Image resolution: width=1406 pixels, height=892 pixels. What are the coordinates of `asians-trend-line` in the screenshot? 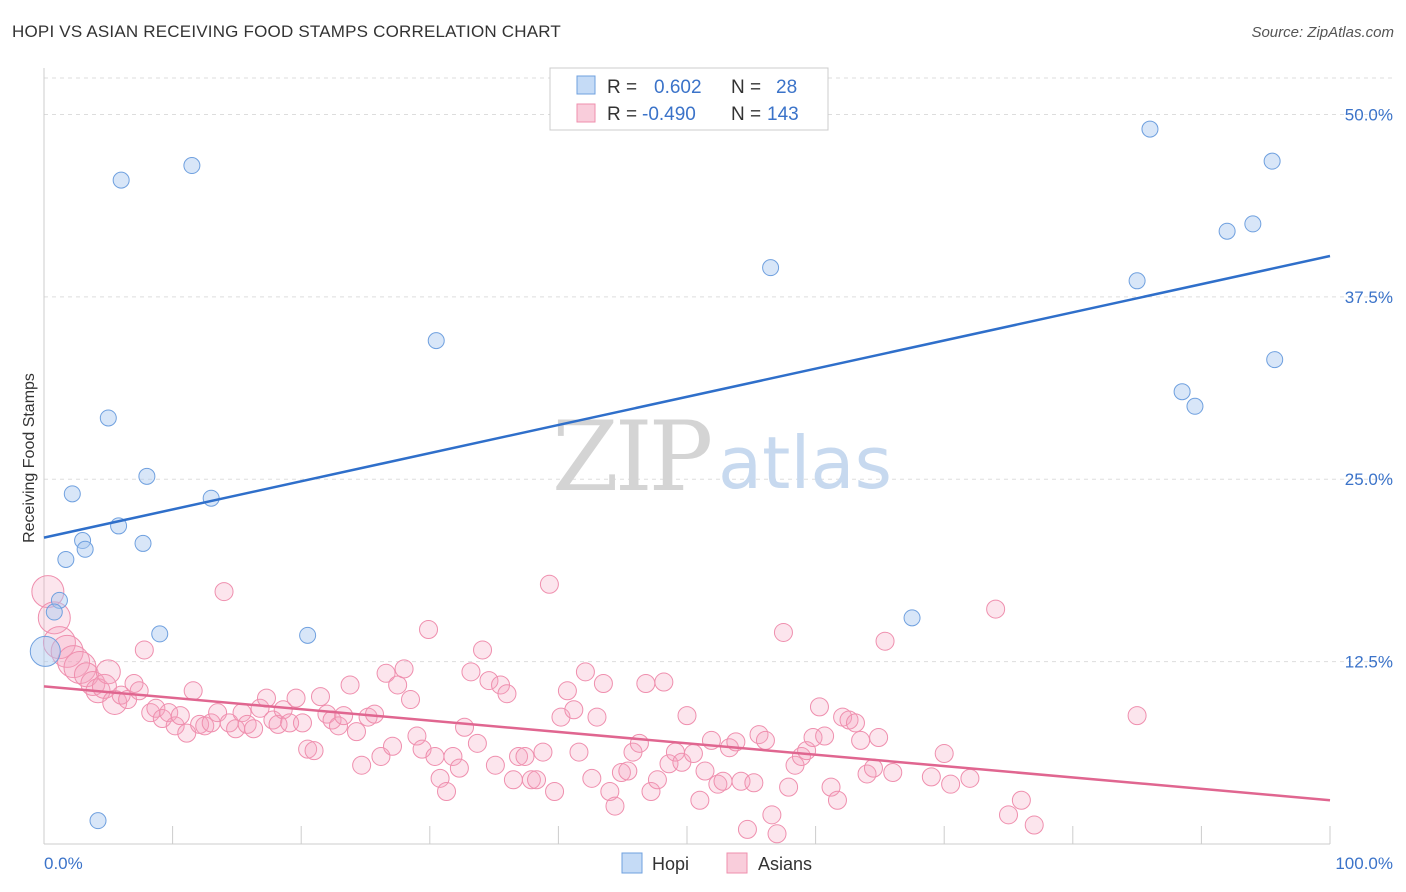 It's located at (687, 743).